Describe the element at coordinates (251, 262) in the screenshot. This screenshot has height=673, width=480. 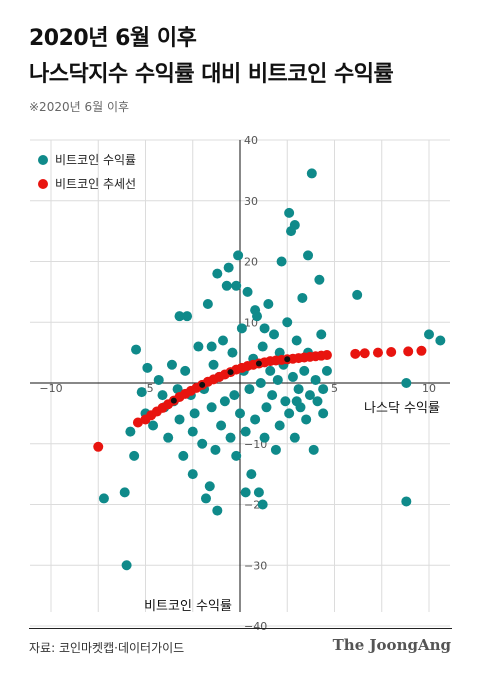
I see `y-tick-label: 20` at that location.